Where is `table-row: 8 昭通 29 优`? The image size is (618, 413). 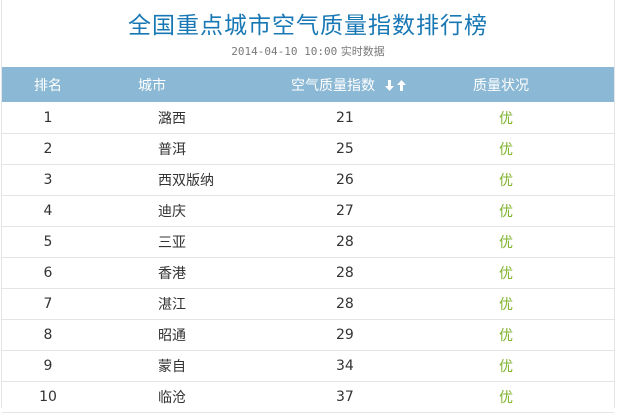 table-row: 8 昭通 29 优 is located at coordinates (308, 335).